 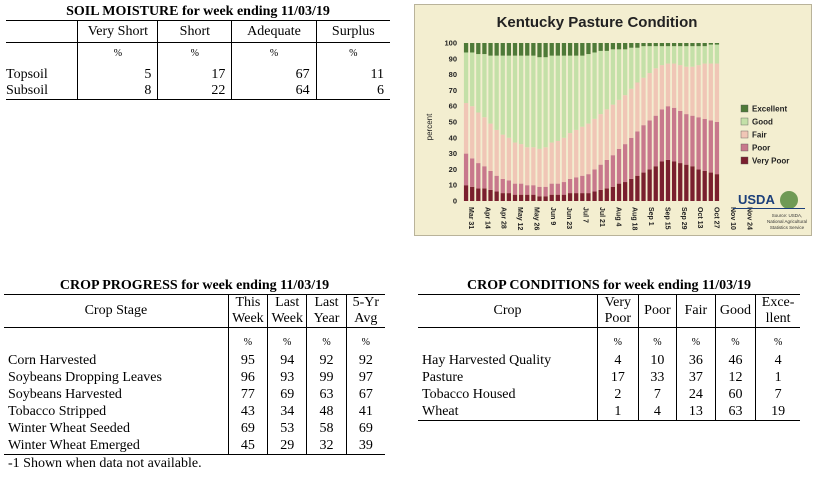 What do you see at coordinates (287, 411) in the screenshot?
I see `progress-cell: 34` at bounding box center [287, 411].